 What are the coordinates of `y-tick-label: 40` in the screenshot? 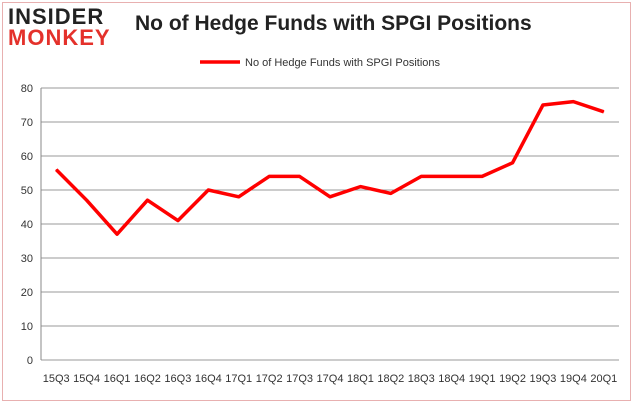 It's located at (27, 225).